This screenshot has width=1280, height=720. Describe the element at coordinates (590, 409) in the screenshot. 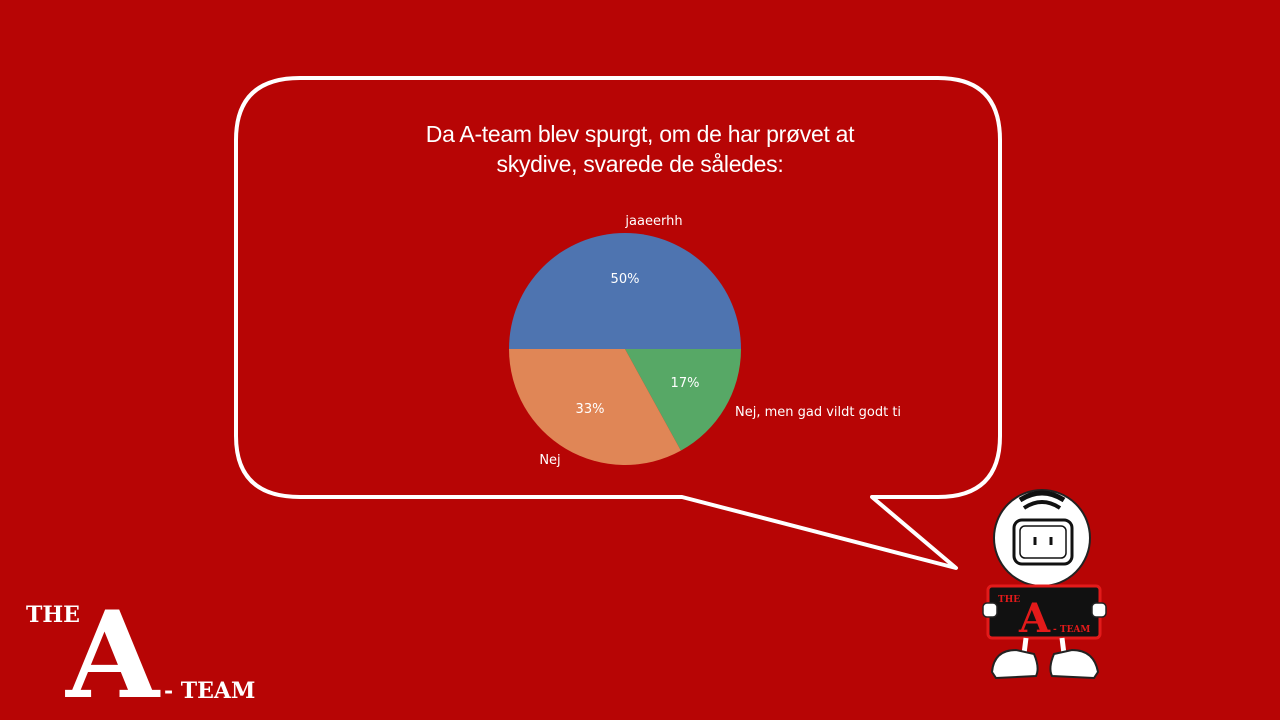

I see `value-label-33: 33%` at that location.